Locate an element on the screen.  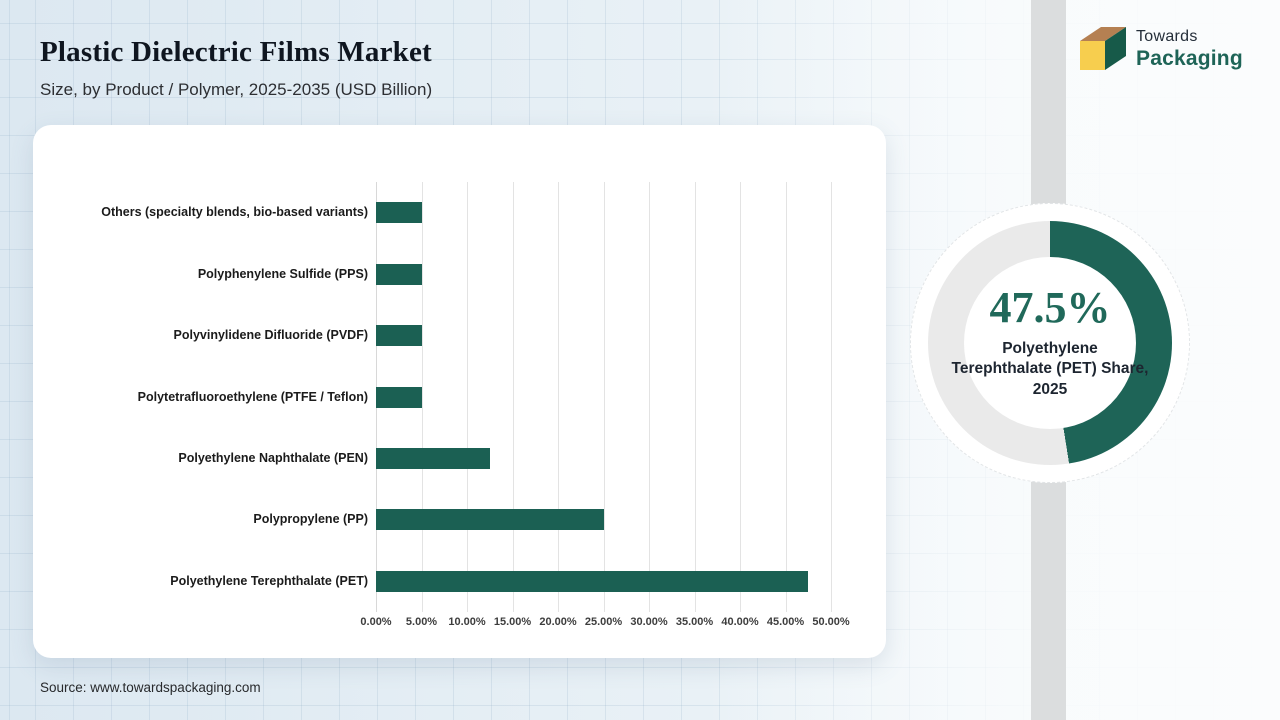
source-text: Source: www.towardspackaging.com is located at coordinates (150, 687).